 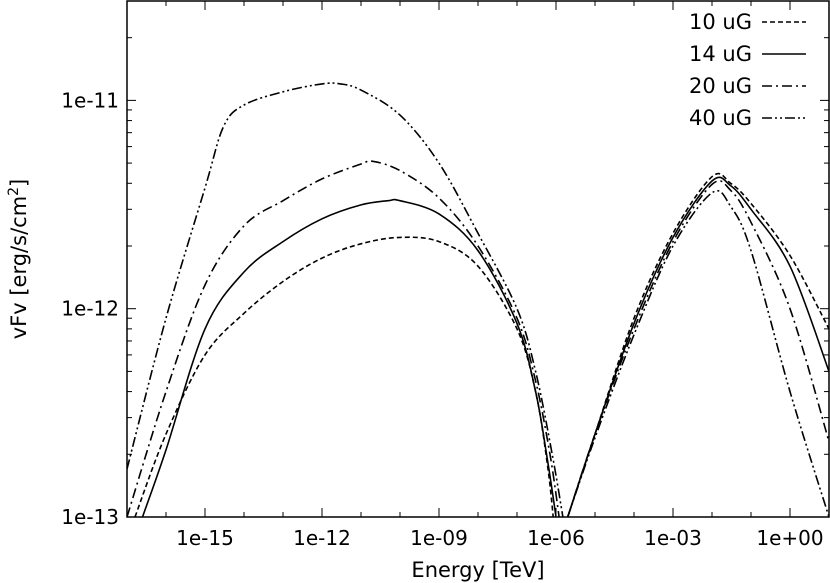 What do you see at coordinates (477, 570) in the screenshot?
I see `x-axis-label: Energy [TeV]` at bounding box center [477, 570].